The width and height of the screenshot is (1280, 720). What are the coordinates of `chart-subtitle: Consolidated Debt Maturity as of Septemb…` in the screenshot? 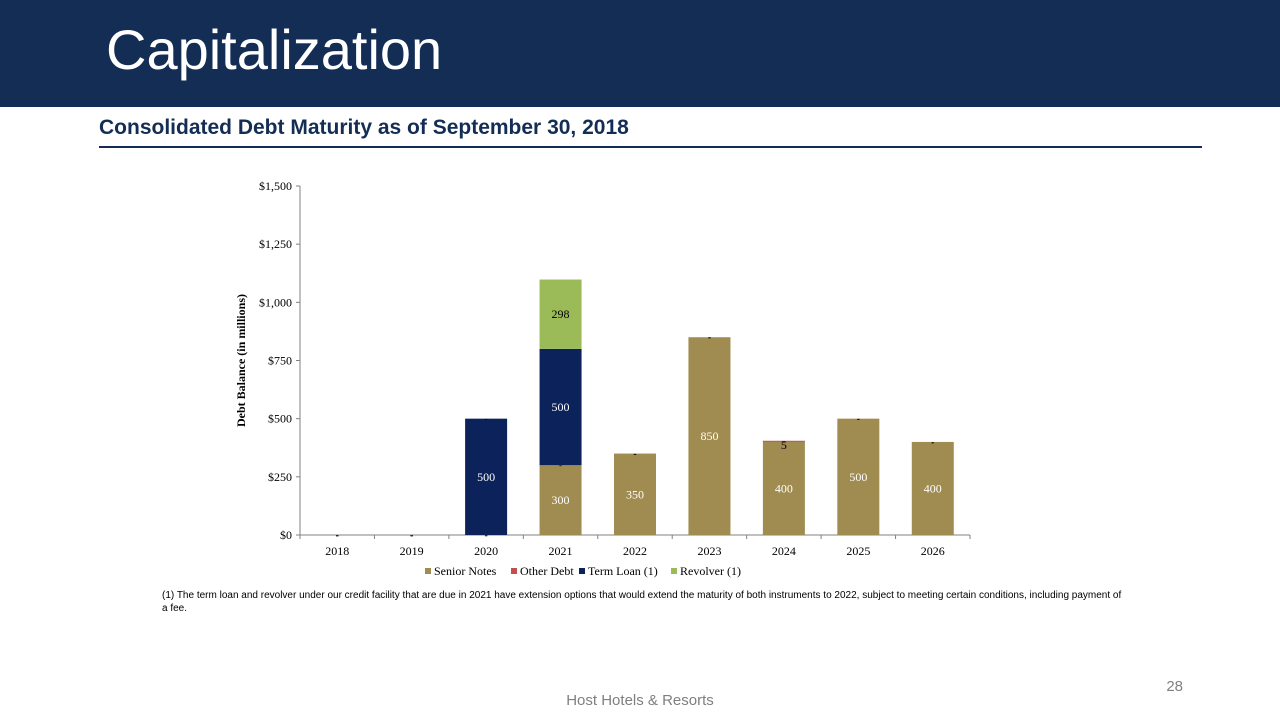 It's located at (364, 127).